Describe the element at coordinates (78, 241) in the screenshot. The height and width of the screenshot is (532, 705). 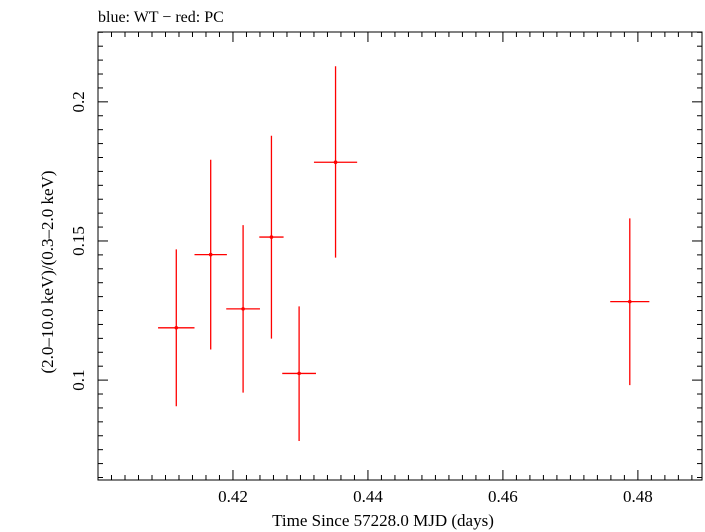
I see `y-tick-label: 0.15` at that location.